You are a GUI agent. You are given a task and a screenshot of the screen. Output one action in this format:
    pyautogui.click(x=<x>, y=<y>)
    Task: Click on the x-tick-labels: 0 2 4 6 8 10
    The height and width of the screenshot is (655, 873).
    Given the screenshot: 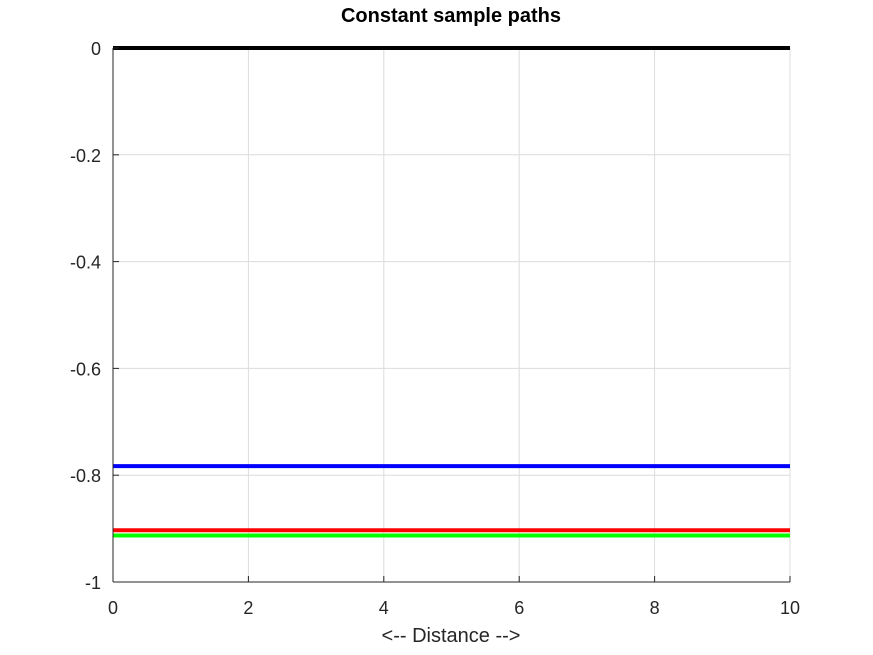 What is the action you would take?
    pyautogui.click(x=454, y=608)
    